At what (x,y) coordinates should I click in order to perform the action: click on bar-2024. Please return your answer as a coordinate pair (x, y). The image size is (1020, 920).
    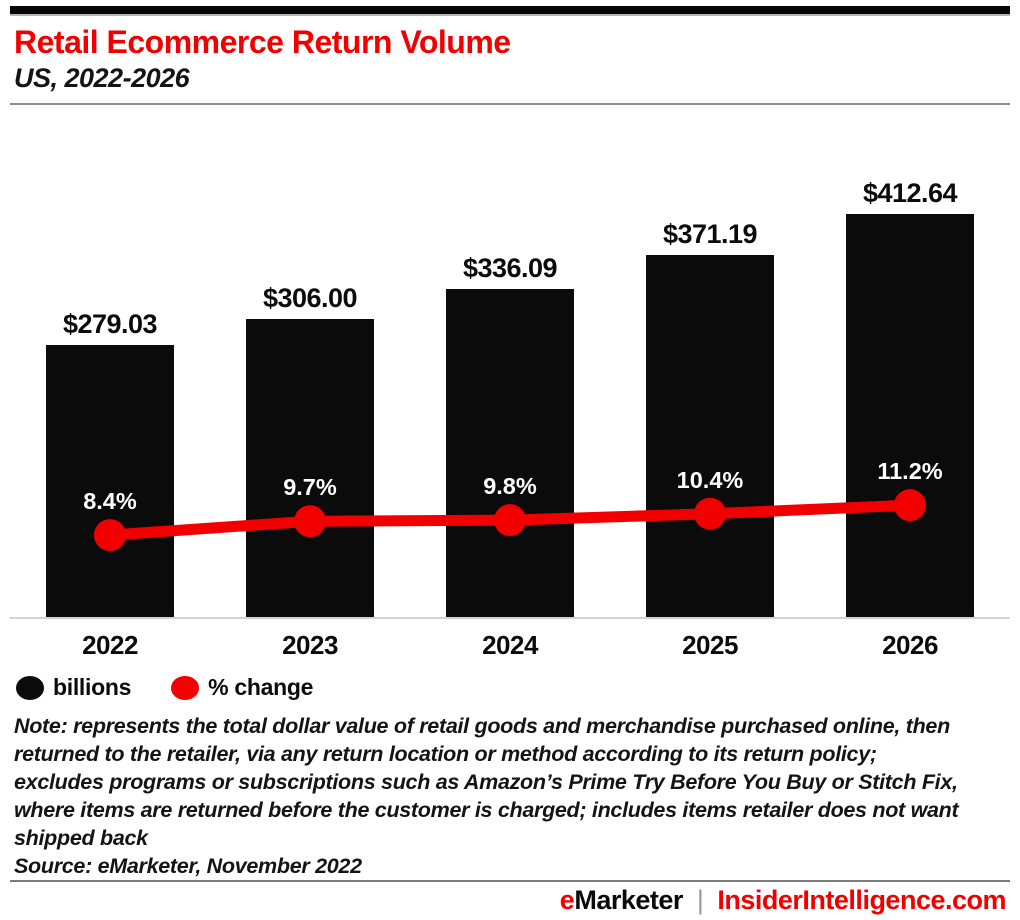
    Looking at the image, I should click on (510, 453).